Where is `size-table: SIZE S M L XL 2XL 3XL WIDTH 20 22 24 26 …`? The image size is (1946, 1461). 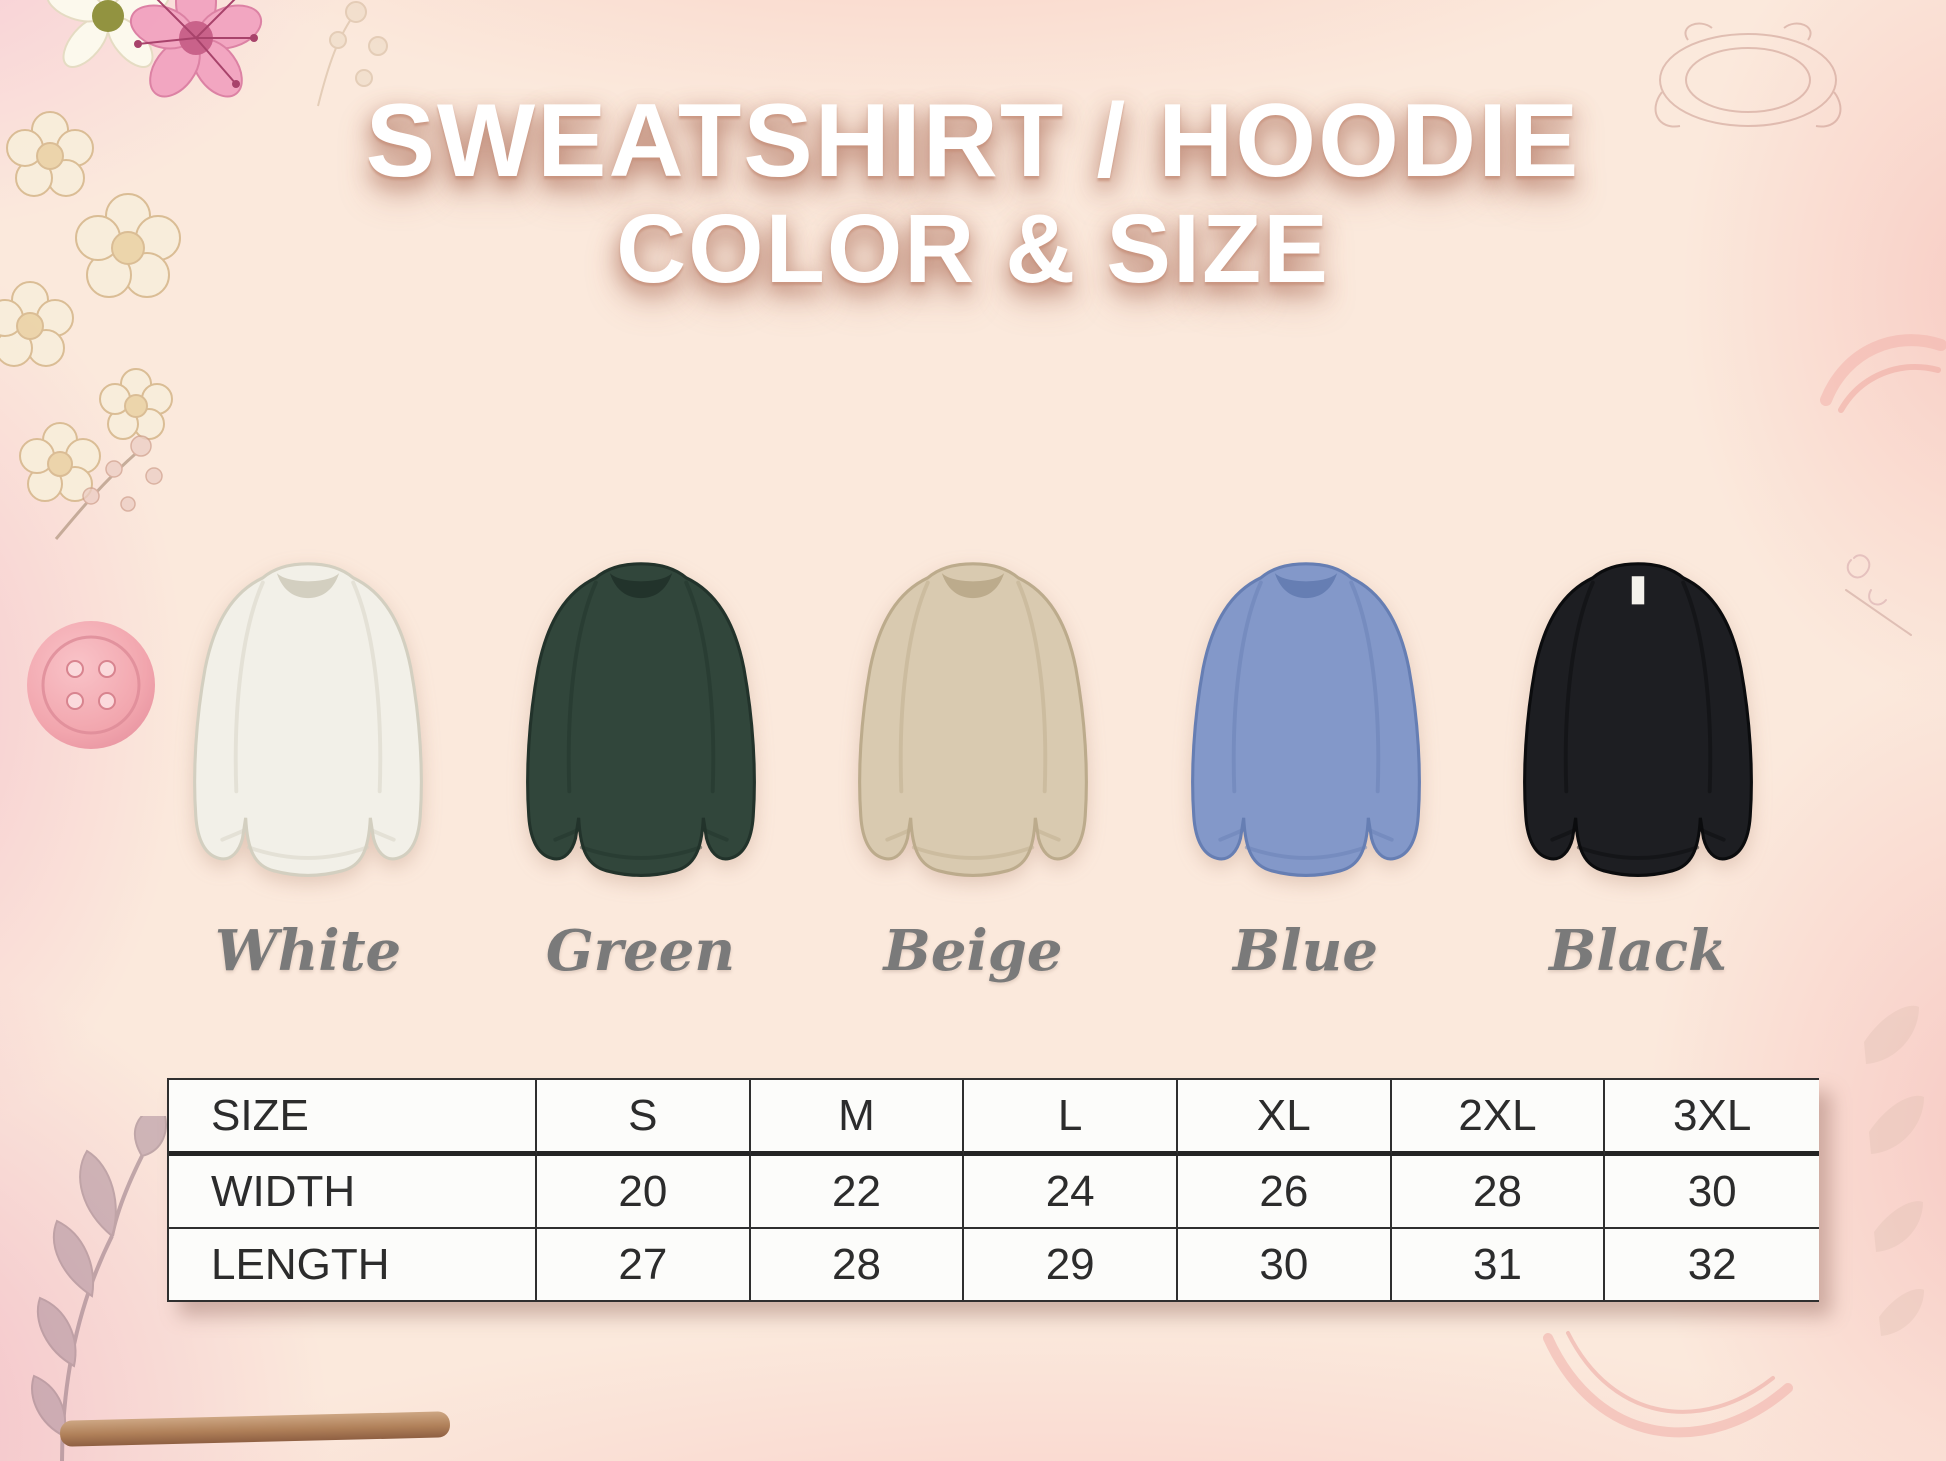
size-table: SIZE S M L XL 2XL 3XL WIDTH 20 22 24 26 … is located at coordinates (993, 1190).